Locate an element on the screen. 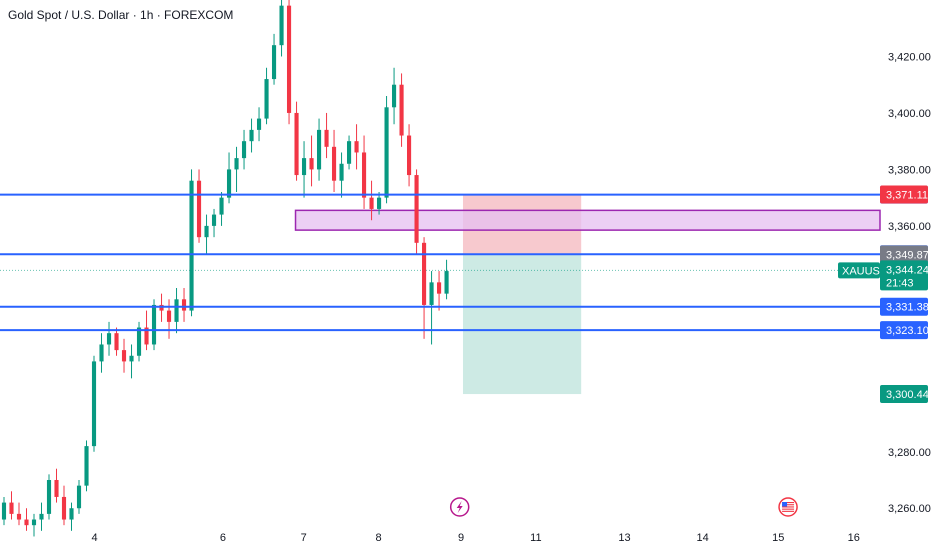 The width and height of the screenshot is (932, 550). resistance-range-box is located at coordinates (587, 220).